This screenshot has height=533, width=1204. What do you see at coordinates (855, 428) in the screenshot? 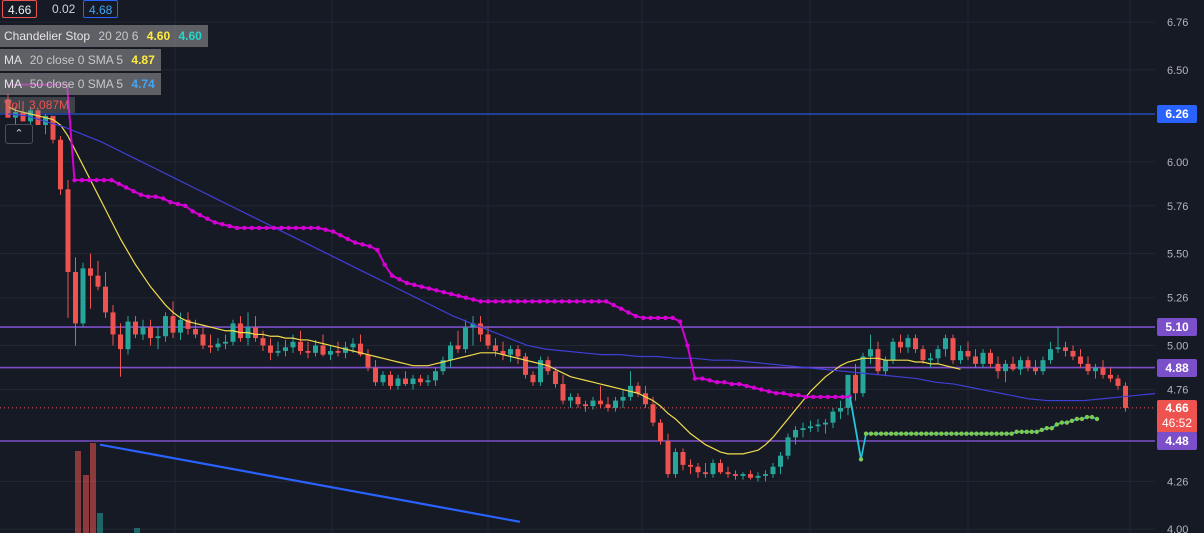
I see `chandelier-flip-line` at bounding box center [855, 428].